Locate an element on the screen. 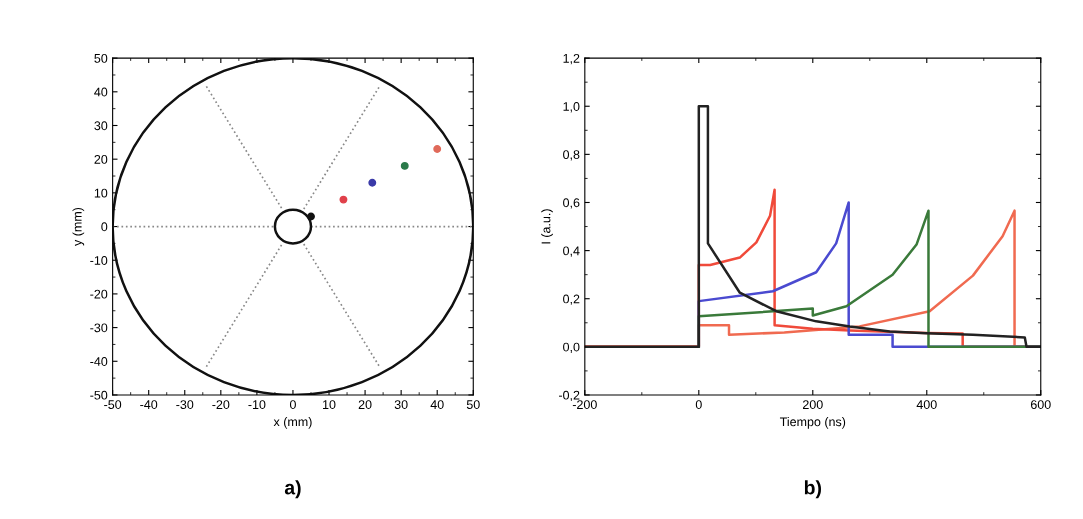 This screenshot has height=519, width=1083. y-tick-label: 40 is located at coordinates (101, 92).